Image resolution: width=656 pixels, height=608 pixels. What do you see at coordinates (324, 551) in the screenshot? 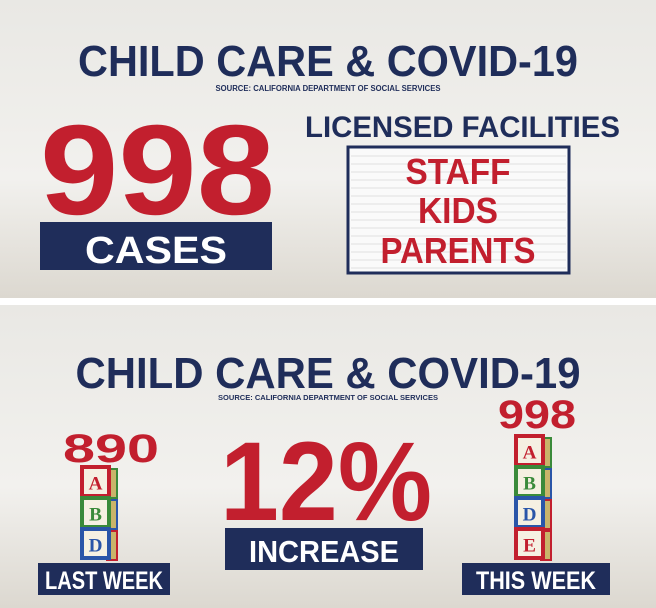
I see `change-label: INCREASE` at bounding box center [324, 551].